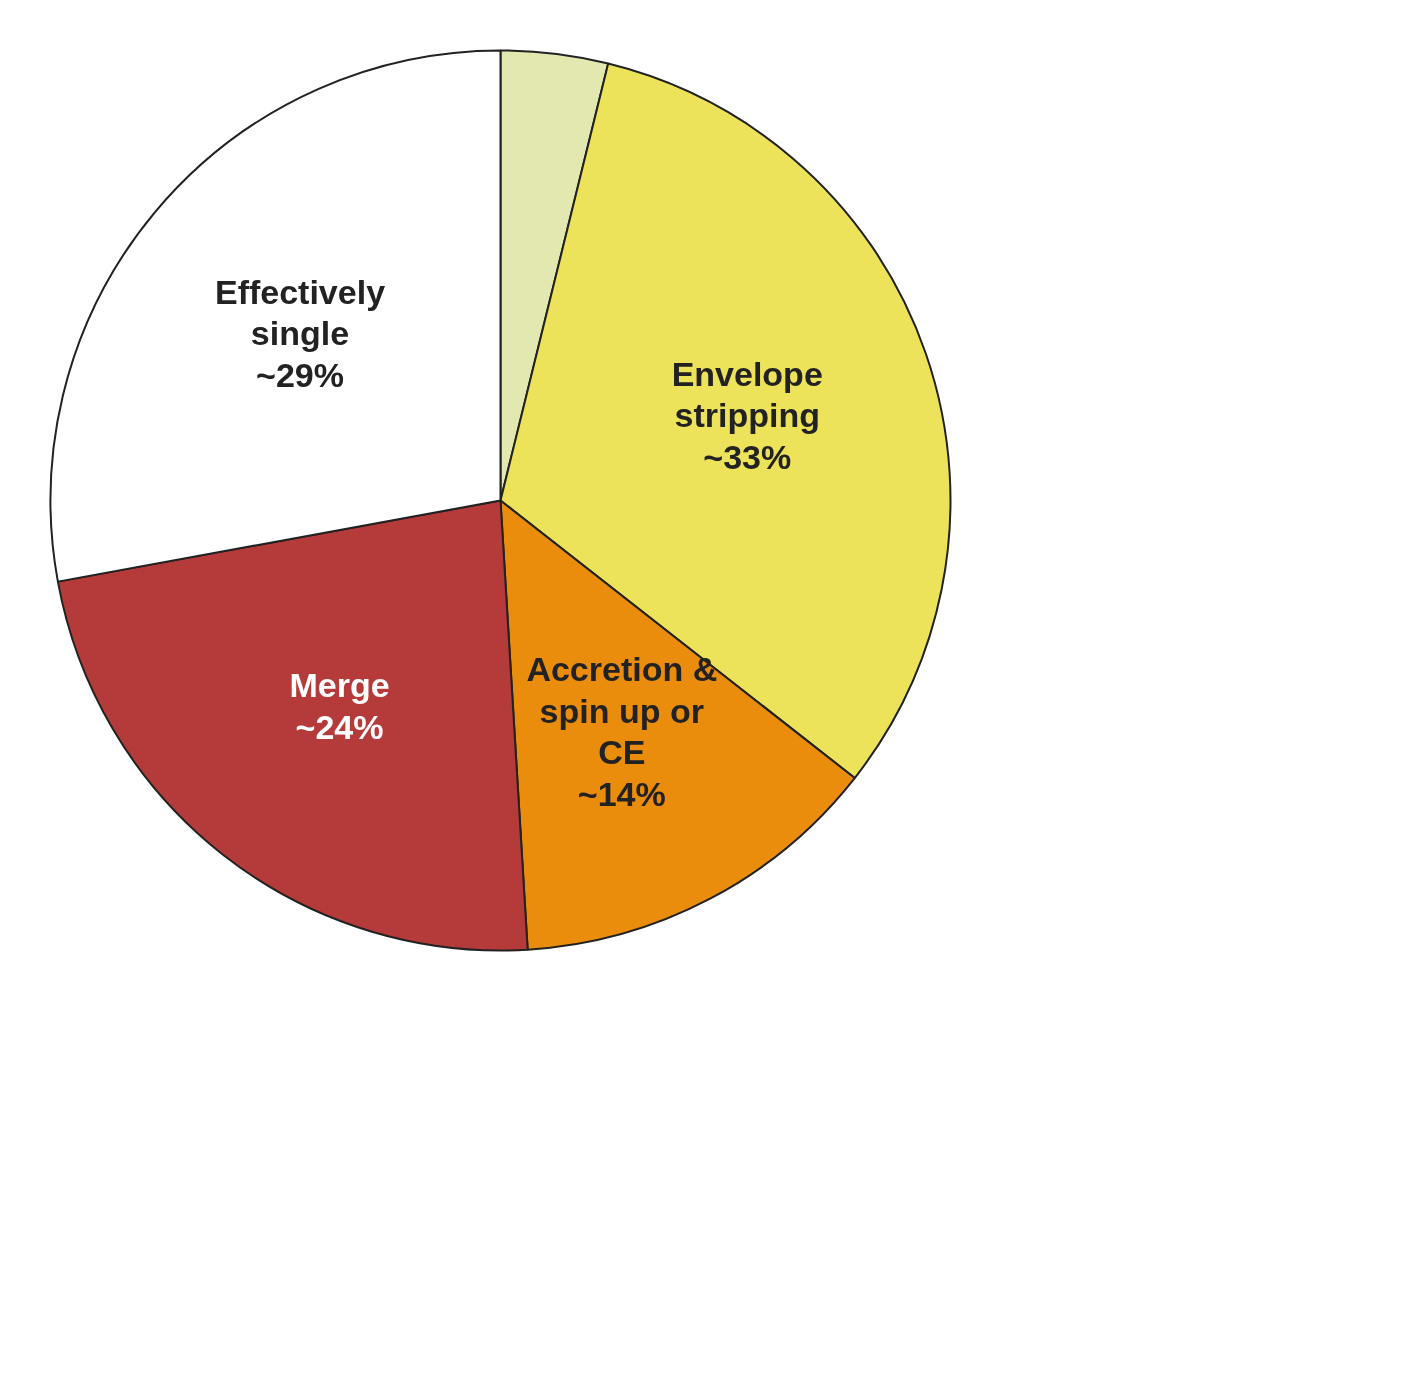 This screenshot has height=1380, width=1411. What do you see at coordinates (747, 394) in the screenshot?
I see `slice-label: Envelope stripping` at bounding box center [747, 394].